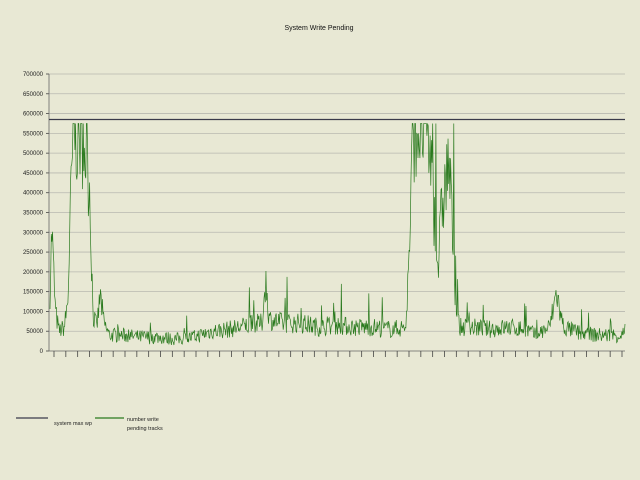 The height and width of the screenshot is (480, 640). I want to click on y-tick-label: 300000, so click(33, 233).